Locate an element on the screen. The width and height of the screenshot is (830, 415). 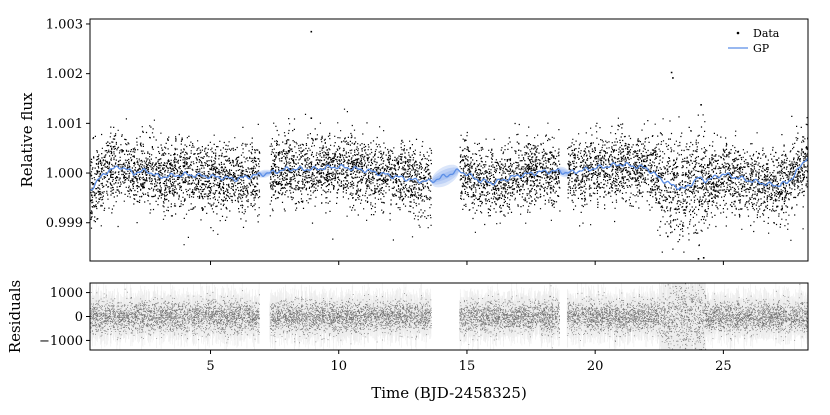
gp-curve is located at coordinates (449, 173).